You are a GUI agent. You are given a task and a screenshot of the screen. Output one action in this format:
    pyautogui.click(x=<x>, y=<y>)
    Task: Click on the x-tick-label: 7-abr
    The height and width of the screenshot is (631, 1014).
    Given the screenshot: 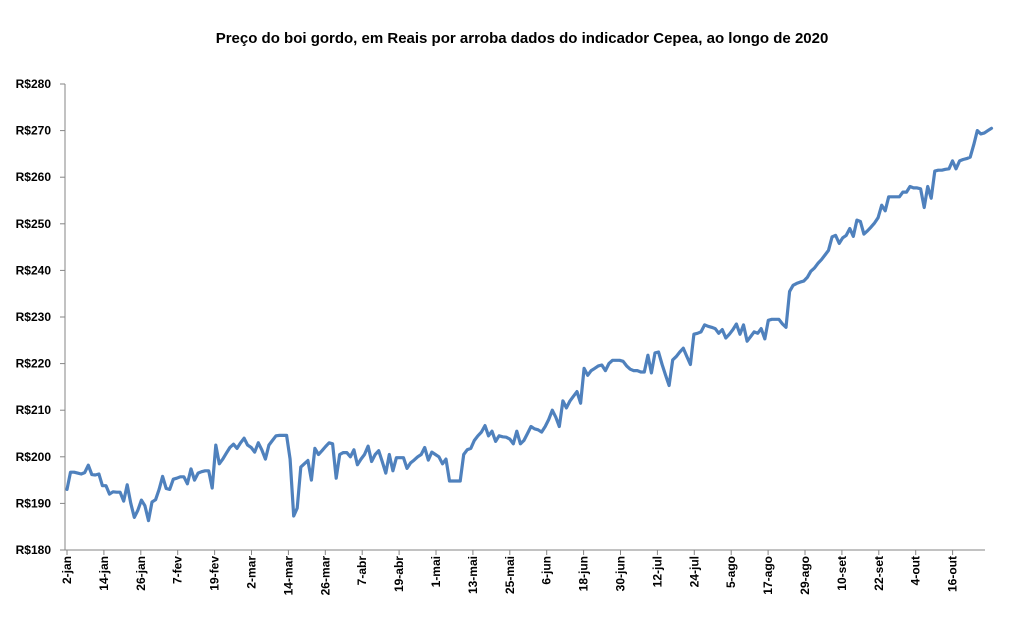 What is the action you would take?
    pyautogui.click(x=362, y=571)
    